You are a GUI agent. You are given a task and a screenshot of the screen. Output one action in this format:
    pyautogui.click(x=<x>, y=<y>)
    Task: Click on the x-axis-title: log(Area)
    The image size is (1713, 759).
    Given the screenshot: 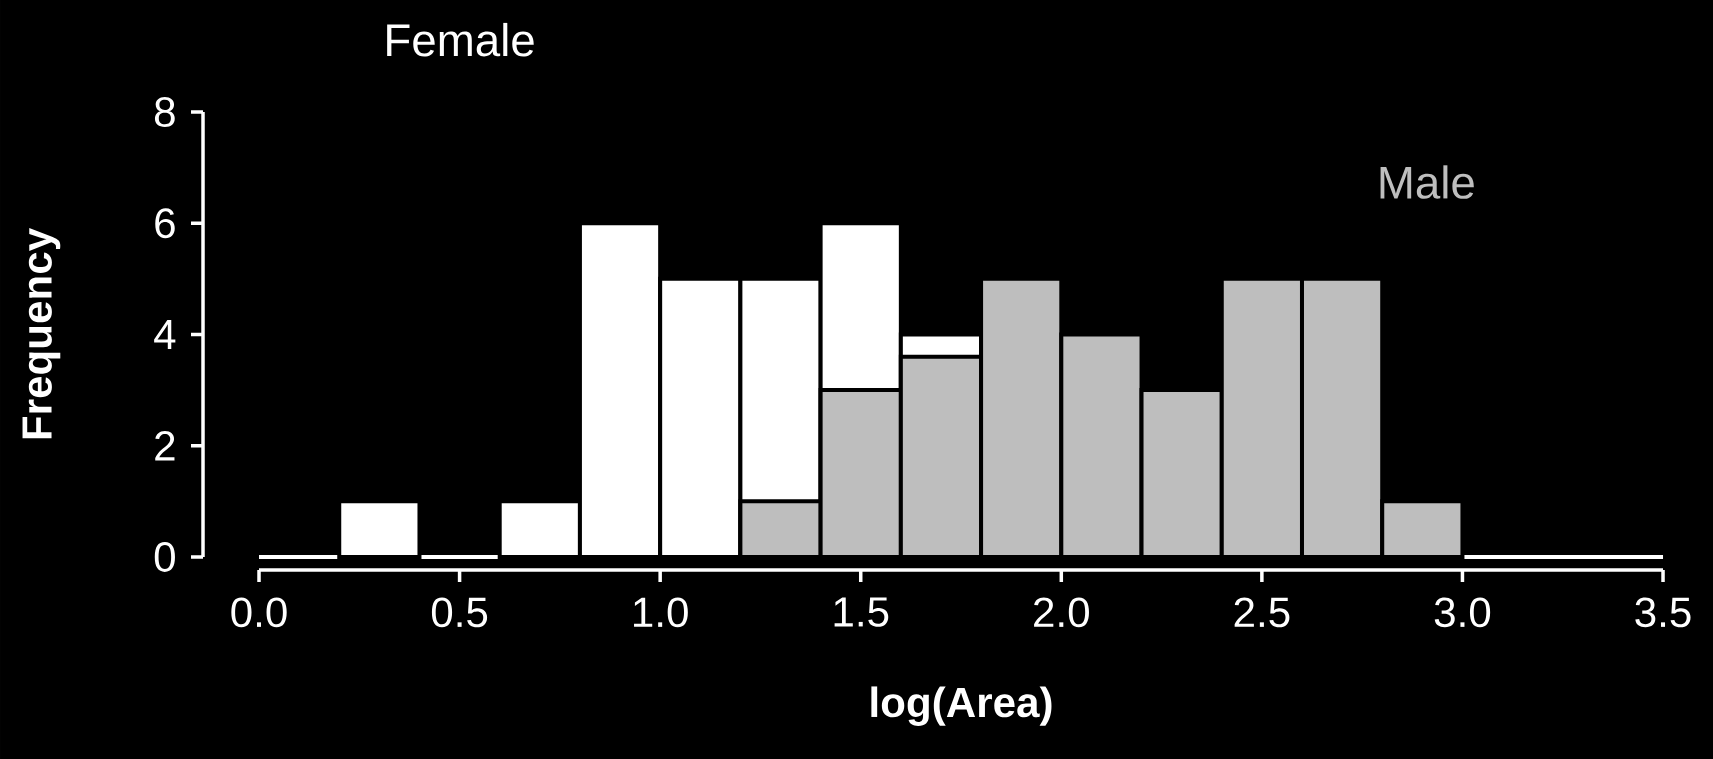 What is the action you would take?
    pyautogui.click(x=961, y=706)
    